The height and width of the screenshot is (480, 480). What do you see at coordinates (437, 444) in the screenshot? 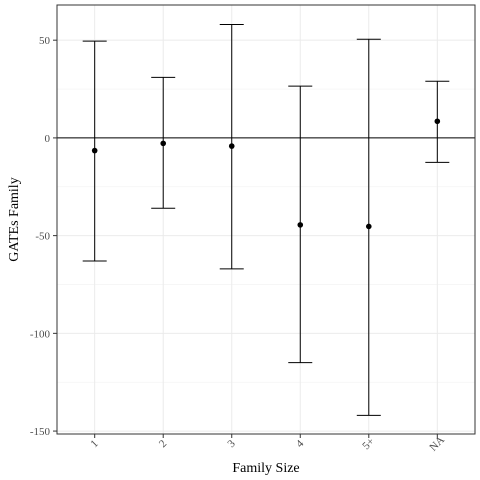
I see `x-tick-label: NA` at bounding box center [437, 444].